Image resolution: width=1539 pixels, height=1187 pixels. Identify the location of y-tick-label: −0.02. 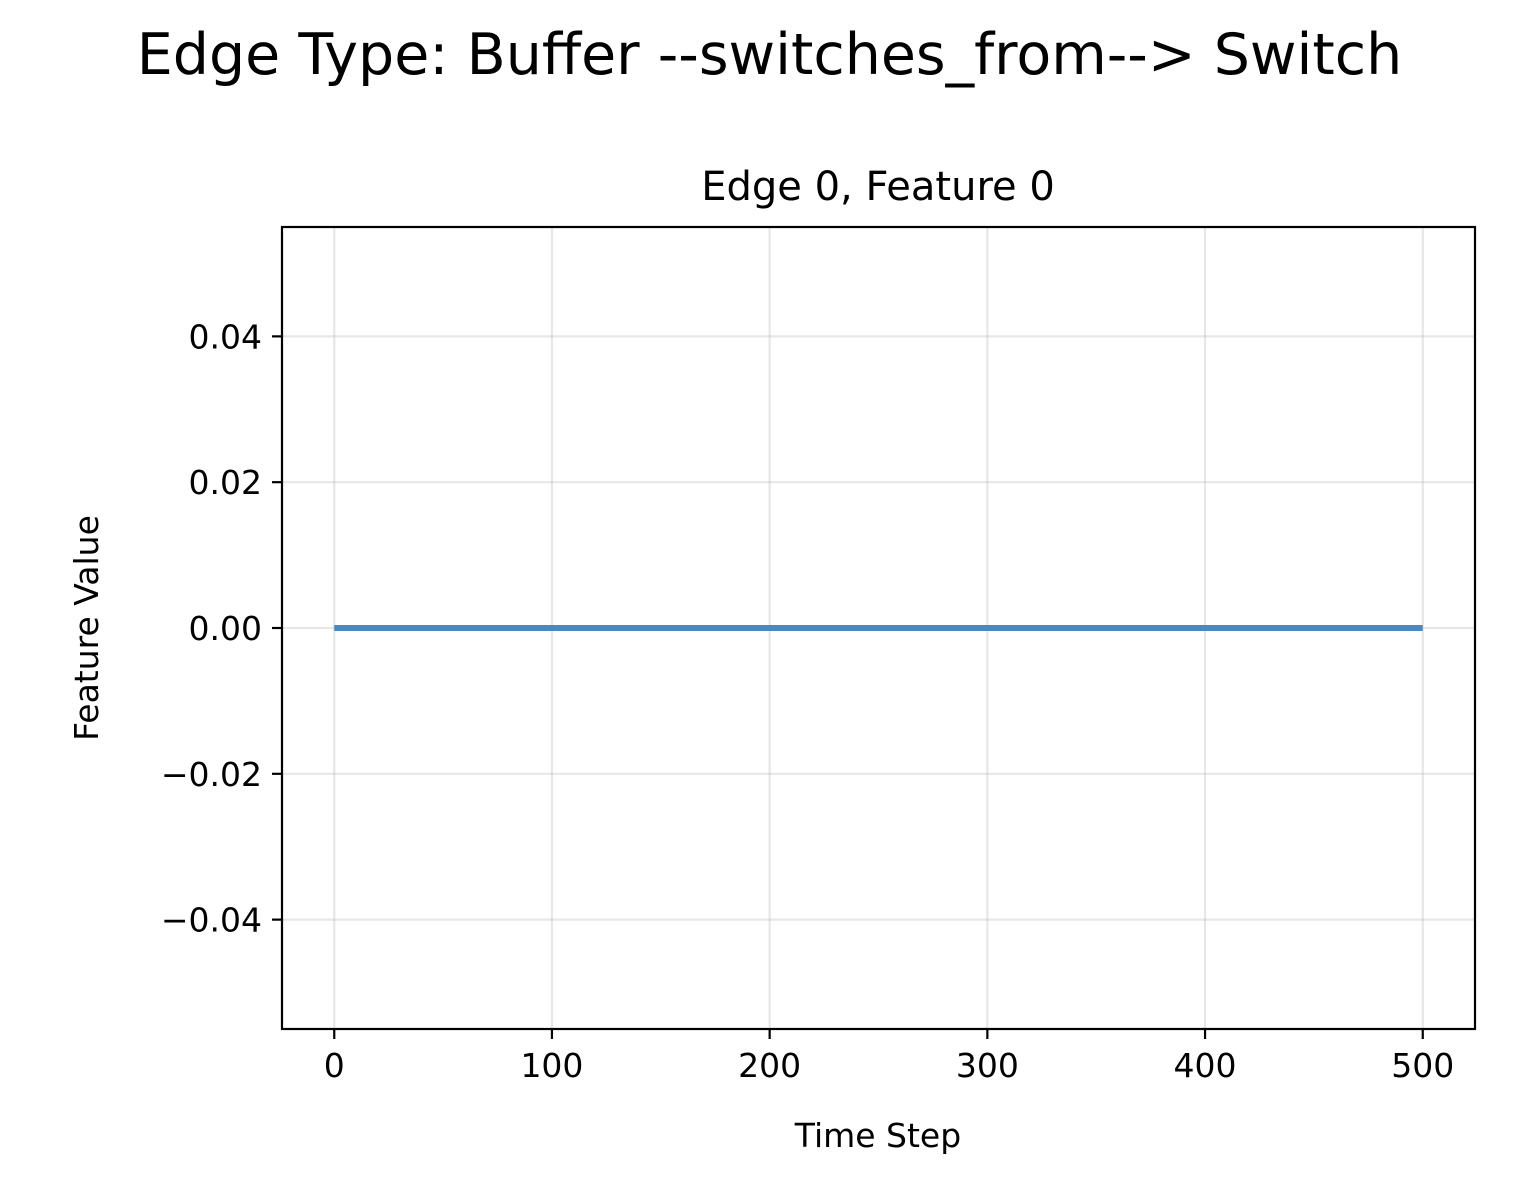
(211, 774).